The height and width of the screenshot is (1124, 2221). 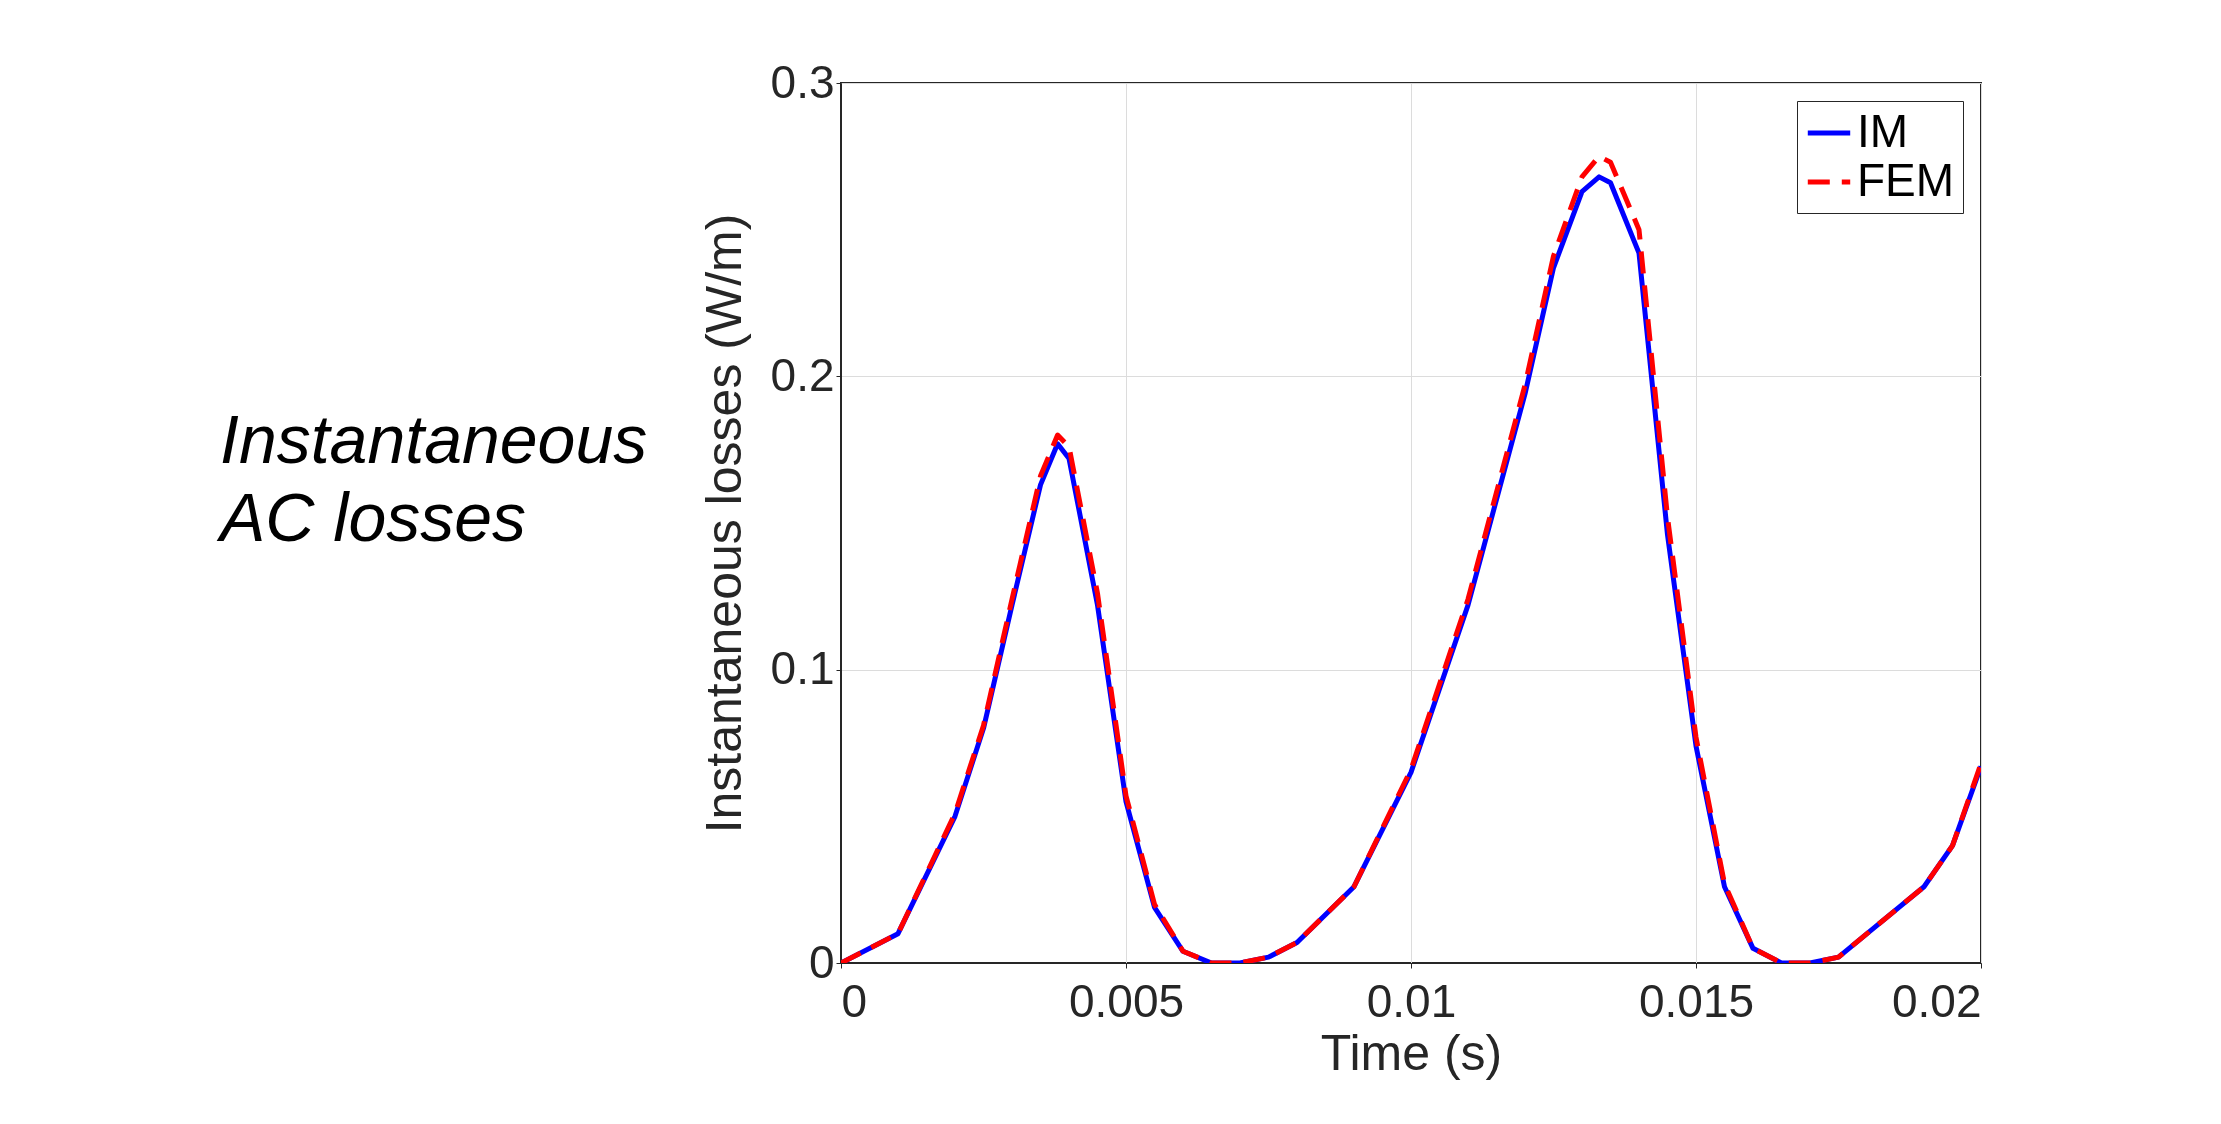 What do you see at coordinates (1906, 180) in the screenshot?
I see `legend-label: FEM` at bounding box center [1906, 180].